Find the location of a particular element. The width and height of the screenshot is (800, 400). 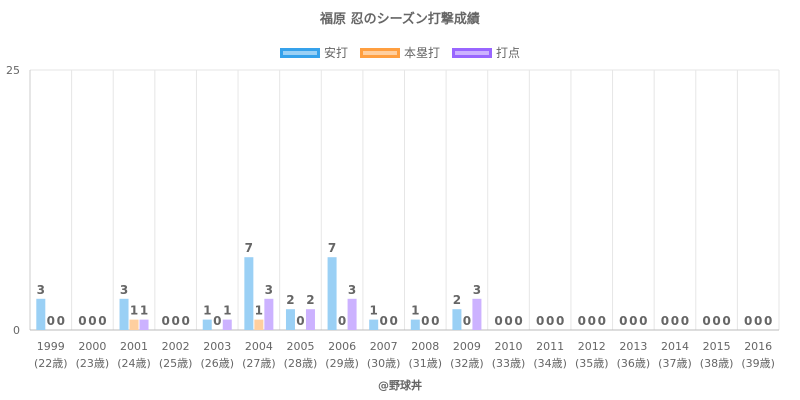

x-tick-label: 2008 is located at coordinates (425, 346).